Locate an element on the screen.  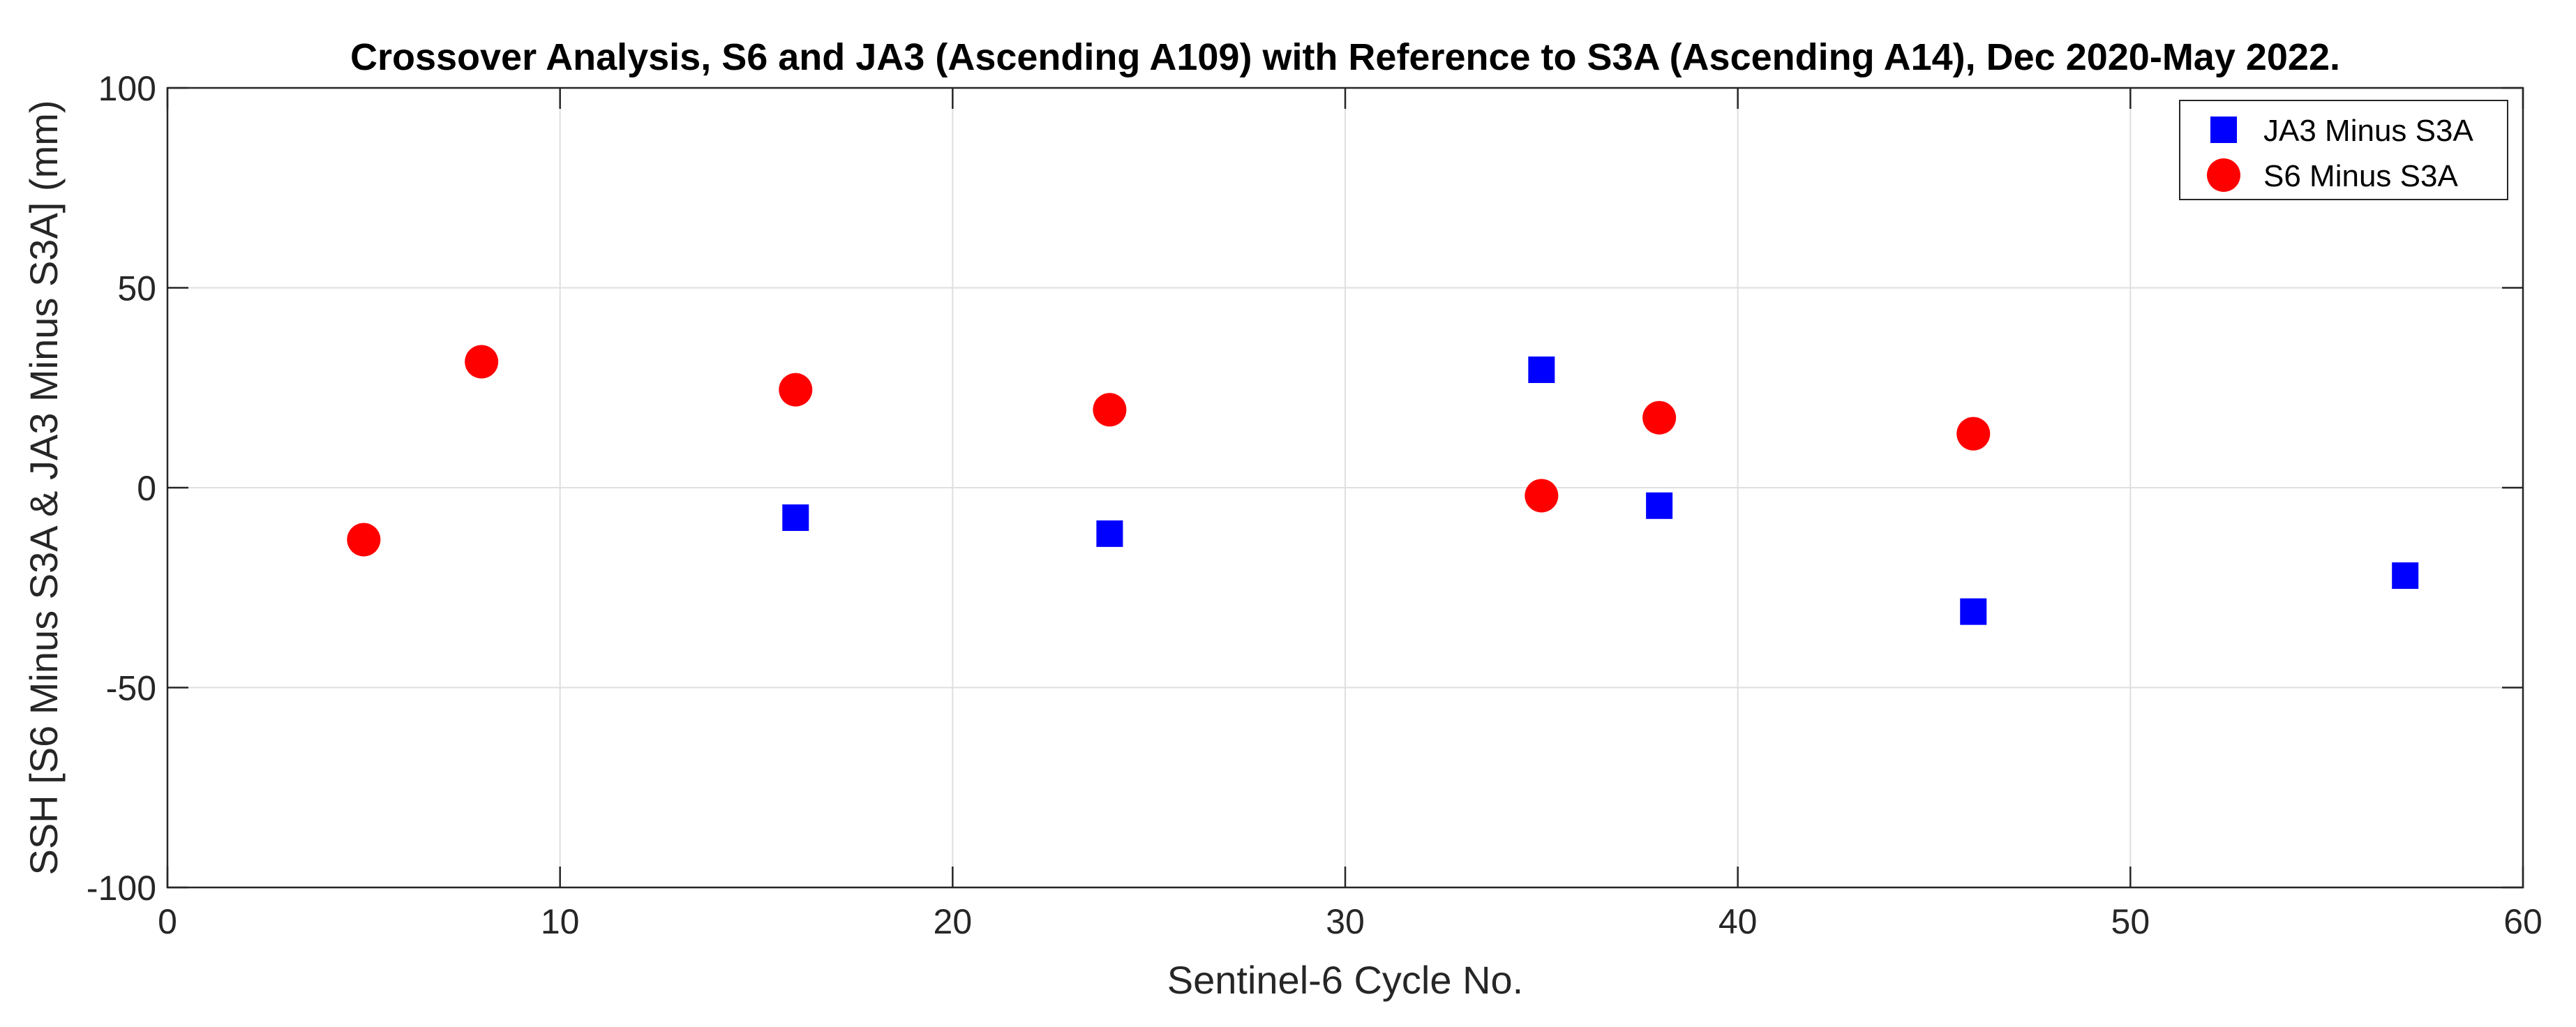
x-tick-label: 10 is located at coordinates (560, 921).